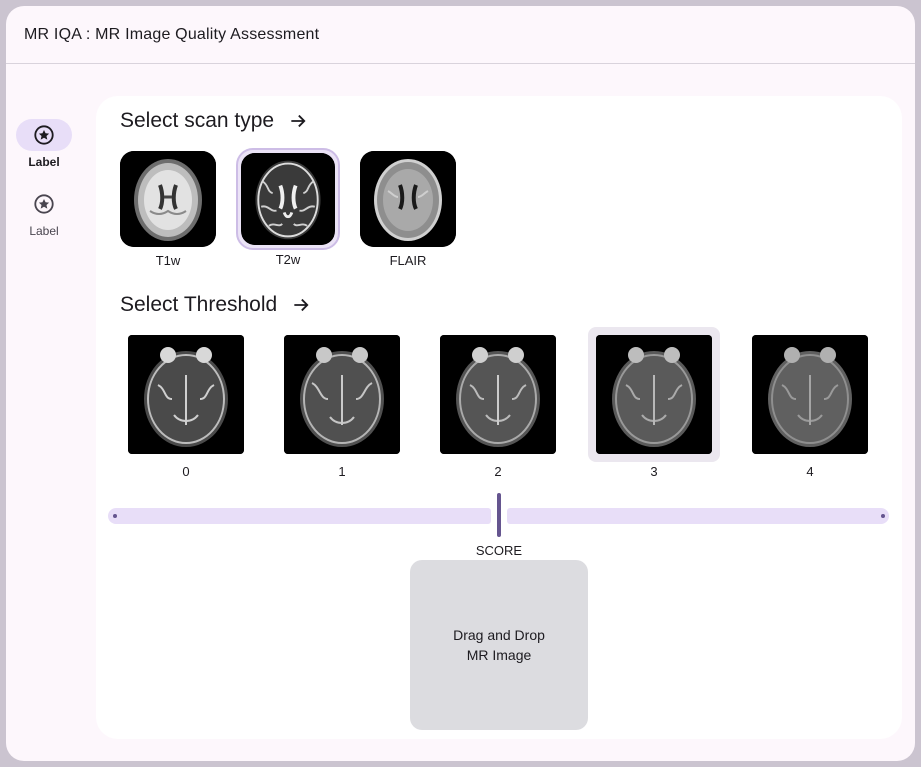  I want to click on threshold-option-3-label: 3, so click(654, 471).